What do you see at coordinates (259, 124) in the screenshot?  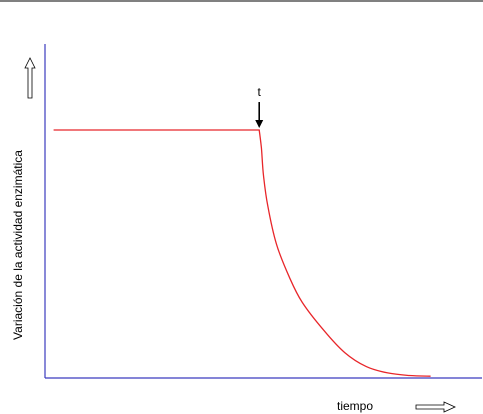 I see `annotation-arrow-head` at bounding box center [259, 124].